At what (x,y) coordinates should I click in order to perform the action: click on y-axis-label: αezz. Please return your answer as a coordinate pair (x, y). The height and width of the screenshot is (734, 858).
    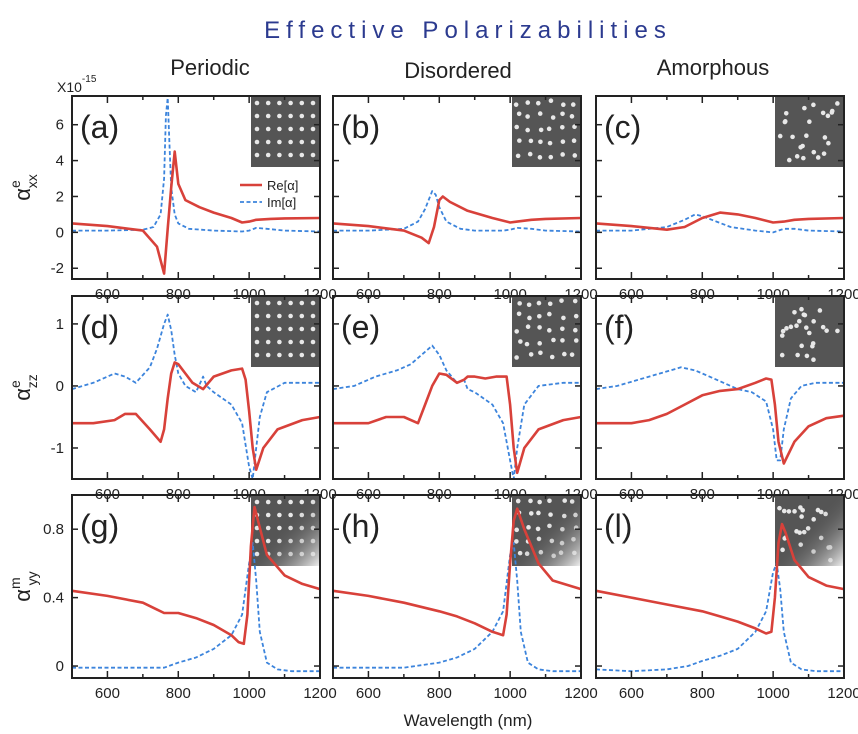
    Looking at the image, I should click on (23, 387).